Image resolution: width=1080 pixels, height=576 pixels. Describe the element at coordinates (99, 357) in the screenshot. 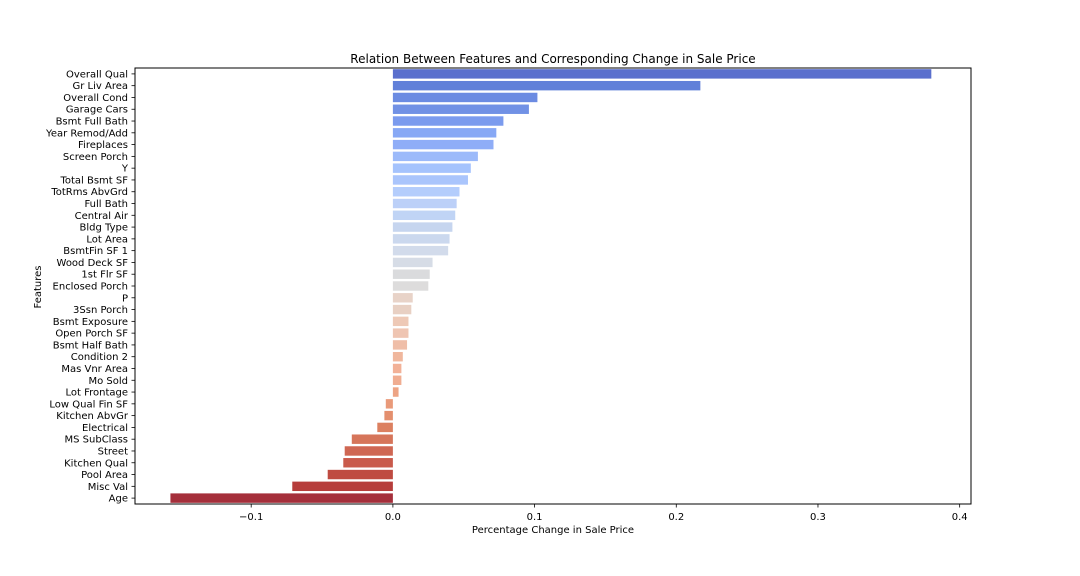

I see `y-tick-label: Condition 2` at that location.